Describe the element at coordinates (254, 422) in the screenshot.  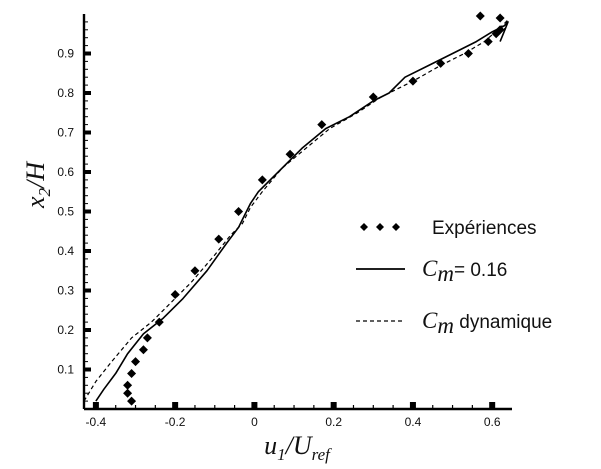
I see `x-tick-label: 0` at that location.